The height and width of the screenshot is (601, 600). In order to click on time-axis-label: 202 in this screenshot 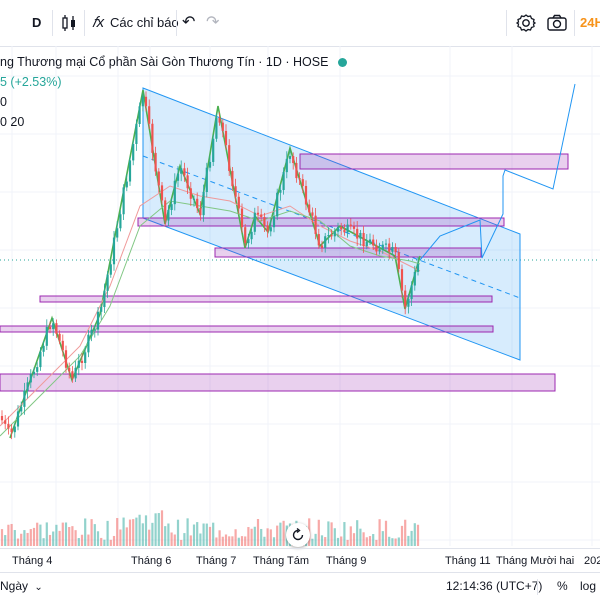, I will do `click(592, 561)`.